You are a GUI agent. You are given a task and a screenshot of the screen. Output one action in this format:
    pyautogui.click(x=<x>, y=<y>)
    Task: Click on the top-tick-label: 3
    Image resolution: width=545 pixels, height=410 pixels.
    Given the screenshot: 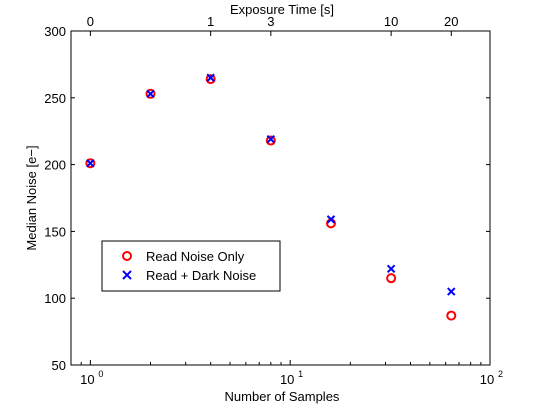 What is the action you would take?
    pyautogui.click(x=270, y=21)
    